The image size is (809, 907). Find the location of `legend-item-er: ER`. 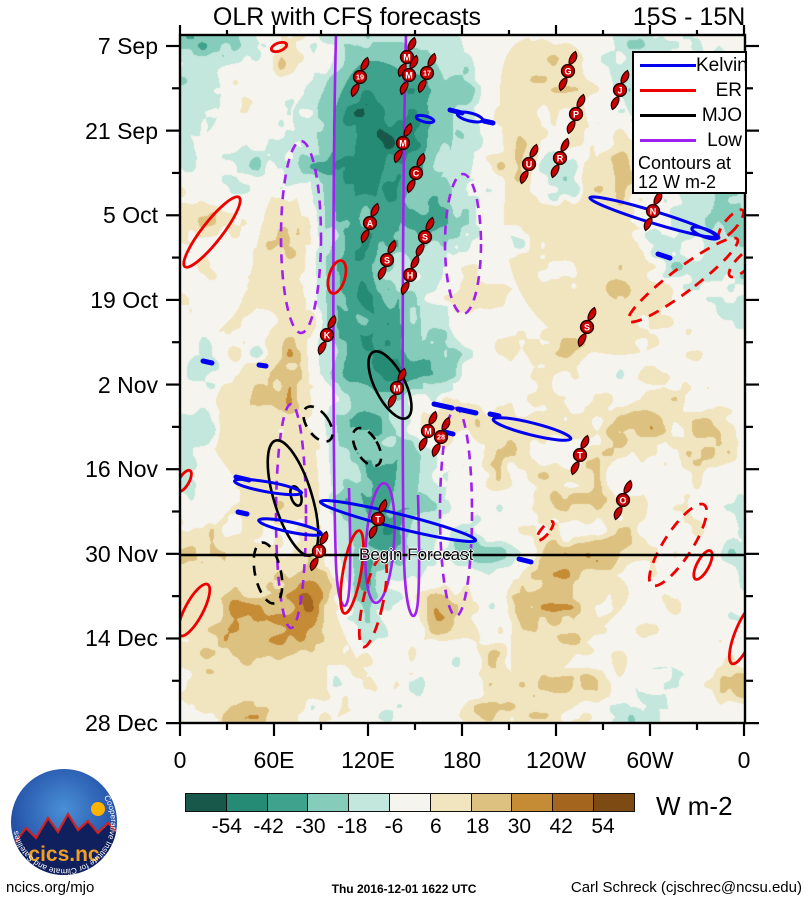

legend-item-er: ER is located at coordinates (689, 90).